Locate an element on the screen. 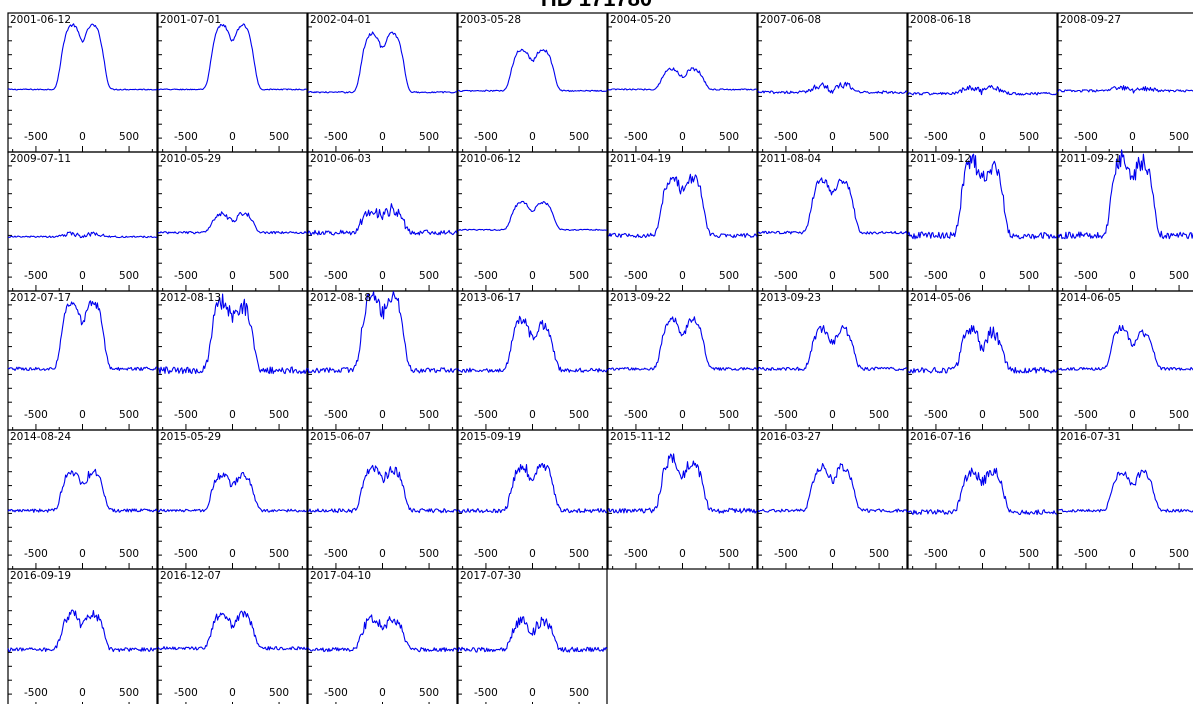  panel-2012-07-17: 2012-07-17 -500 0 500 is located at coordinates (82, 360).